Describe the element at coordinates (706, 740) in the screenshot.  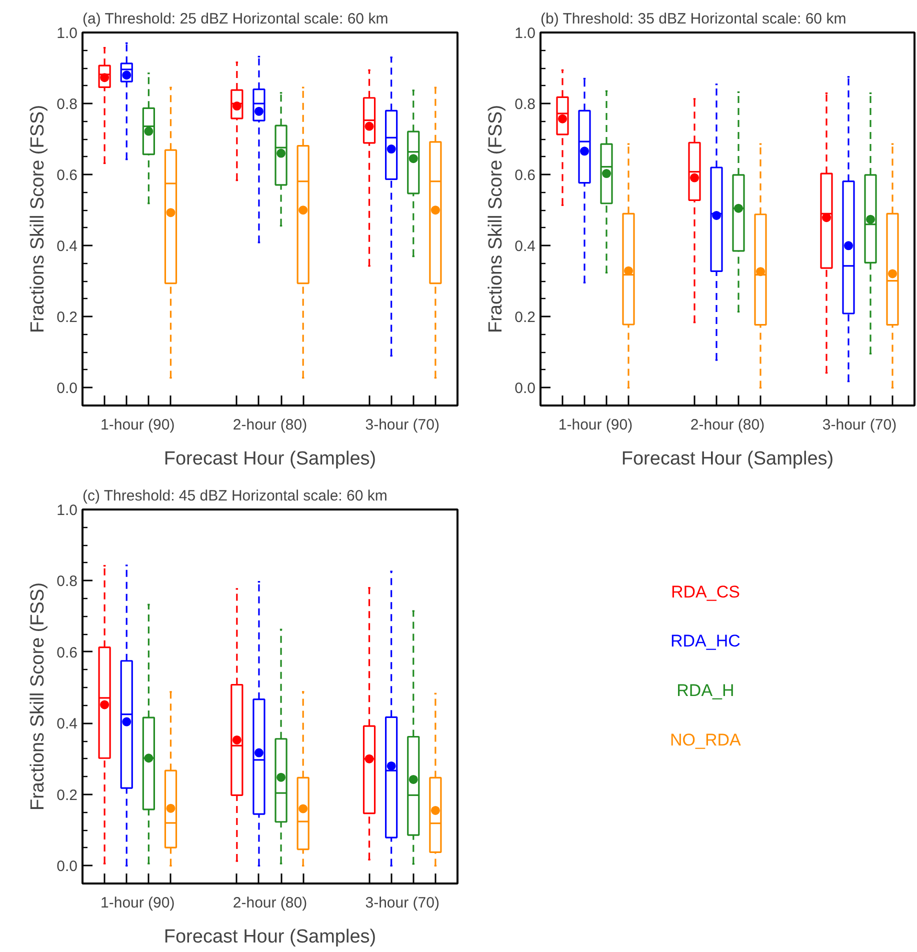
I see `text: NO_RDA` at that location.